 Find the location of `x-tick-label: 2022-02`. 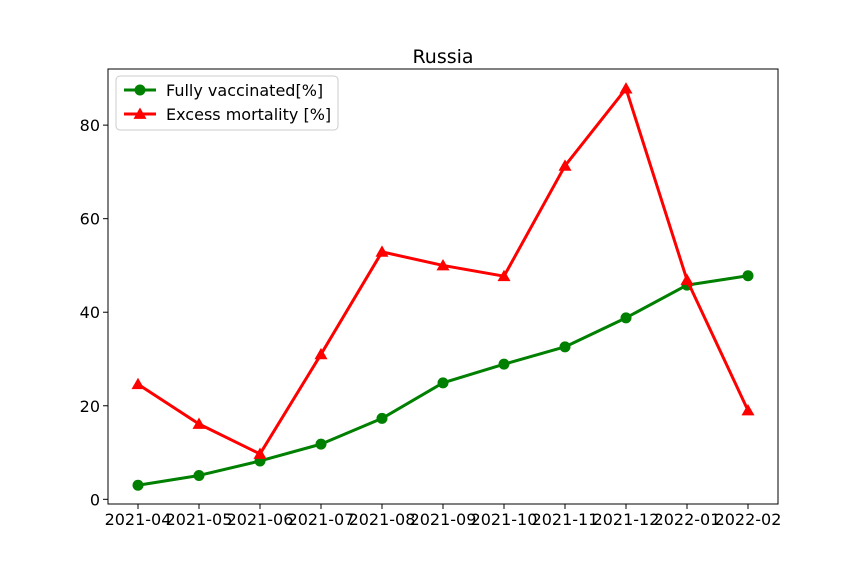

x-tick-label: 2022-02 is located at coordinates (748, 519).